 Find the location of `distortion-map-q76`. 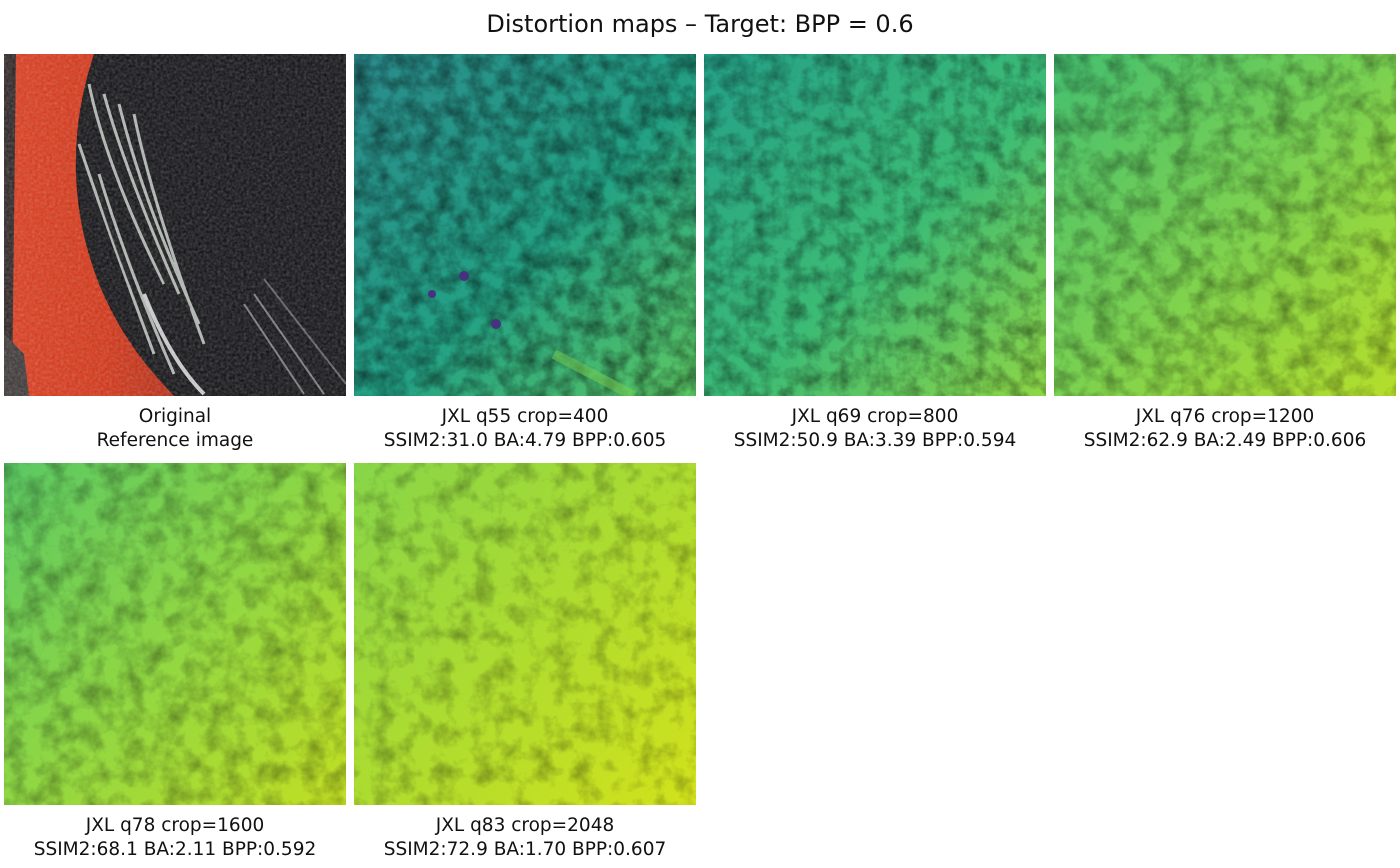

distortion-map-q76 is located at coordinates (1225, 225).